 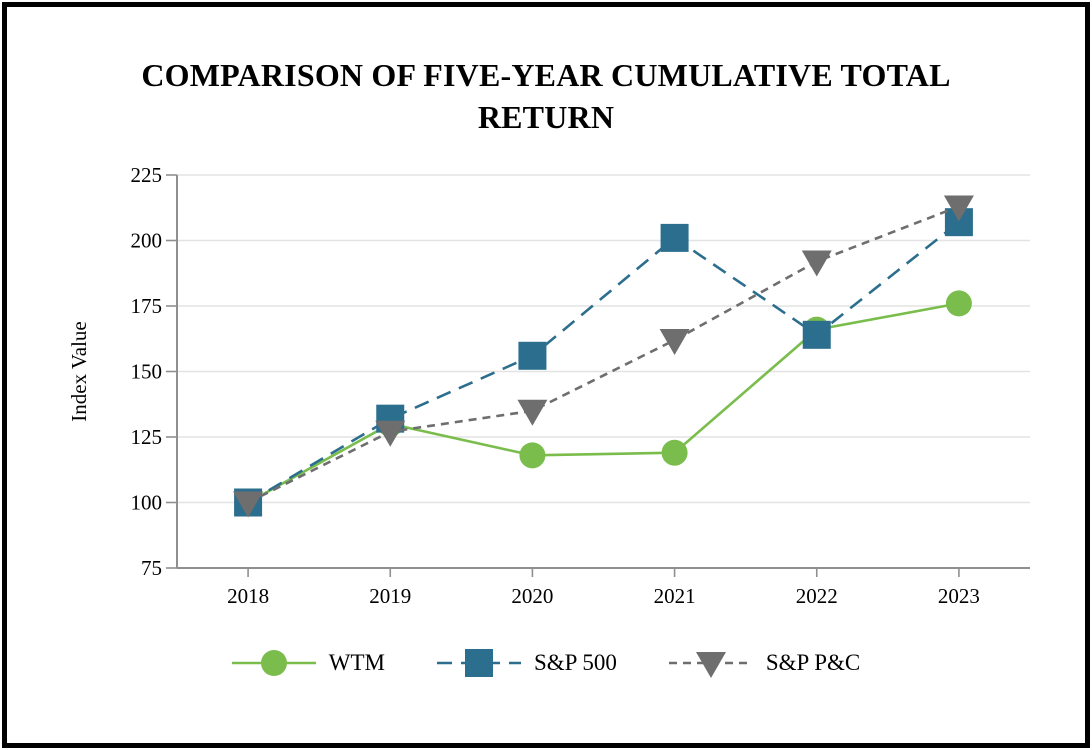 What do you see at coordinates (958, 208) in the screenshot?
I see `marker-s-p-p-c-2023` at bounding box center [958, 208].